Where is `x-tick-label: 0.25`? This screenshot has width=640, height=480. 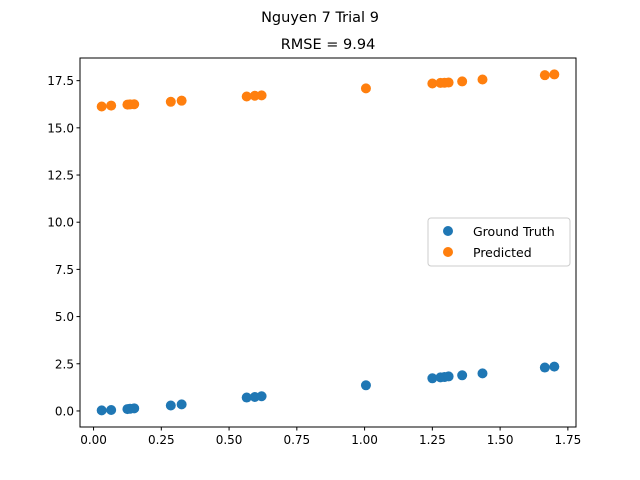 x-tick-label: 0.25 is located at coordinates (161, 440).